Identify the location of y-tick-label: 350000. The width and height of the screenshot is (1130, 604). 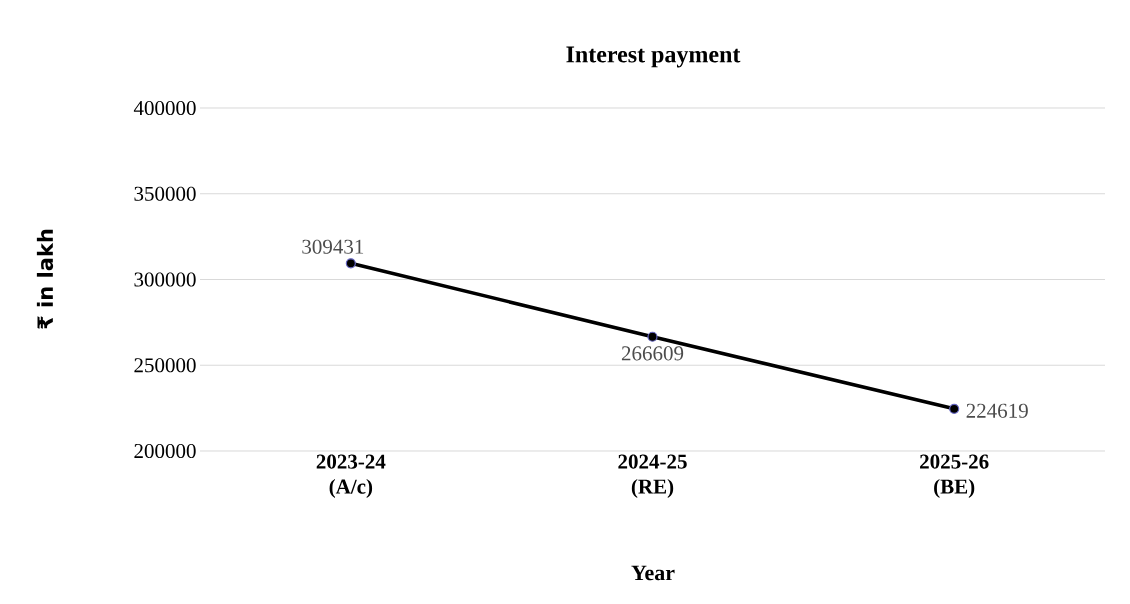
(165, 193).